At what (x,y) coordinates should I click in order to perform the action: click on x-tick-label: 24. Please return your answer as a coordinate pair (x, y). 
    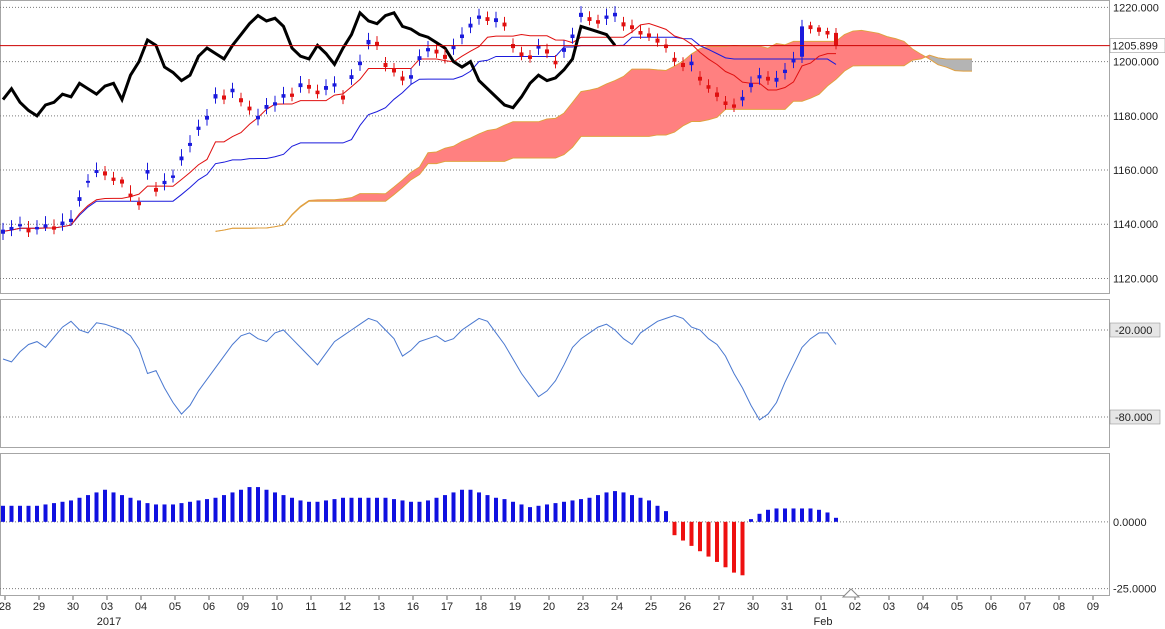
    Looking at the image, I should click on (617, 607).